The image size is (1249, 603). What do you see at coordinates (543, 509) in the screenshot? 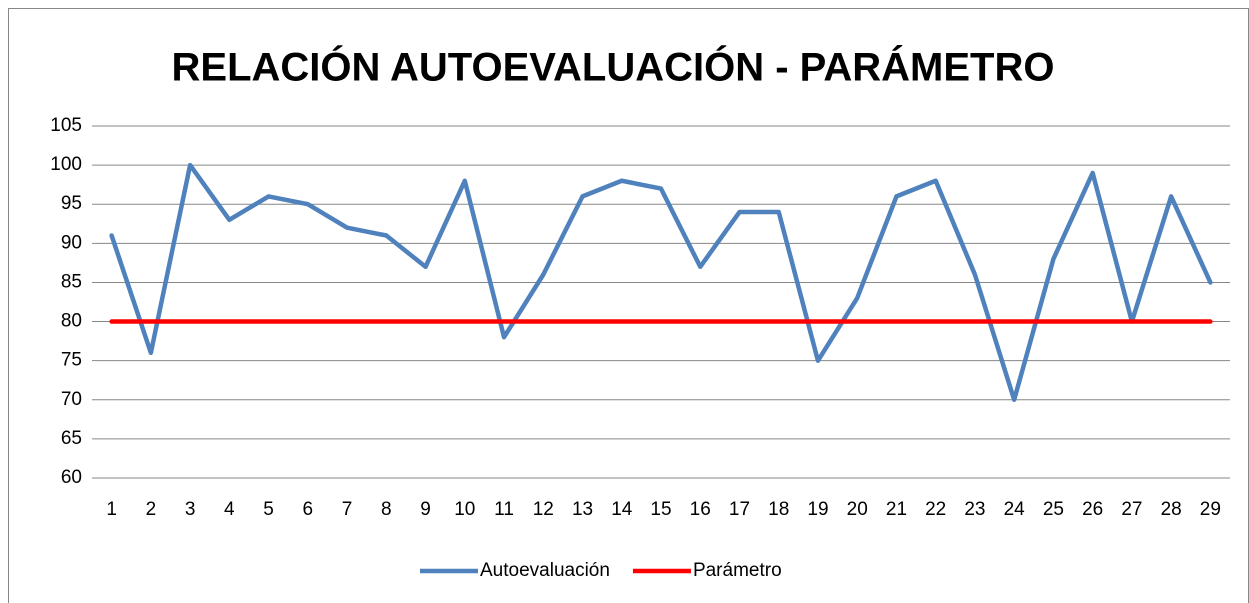
I see `x-tick-label: 12` at bounding box center [543, 509].